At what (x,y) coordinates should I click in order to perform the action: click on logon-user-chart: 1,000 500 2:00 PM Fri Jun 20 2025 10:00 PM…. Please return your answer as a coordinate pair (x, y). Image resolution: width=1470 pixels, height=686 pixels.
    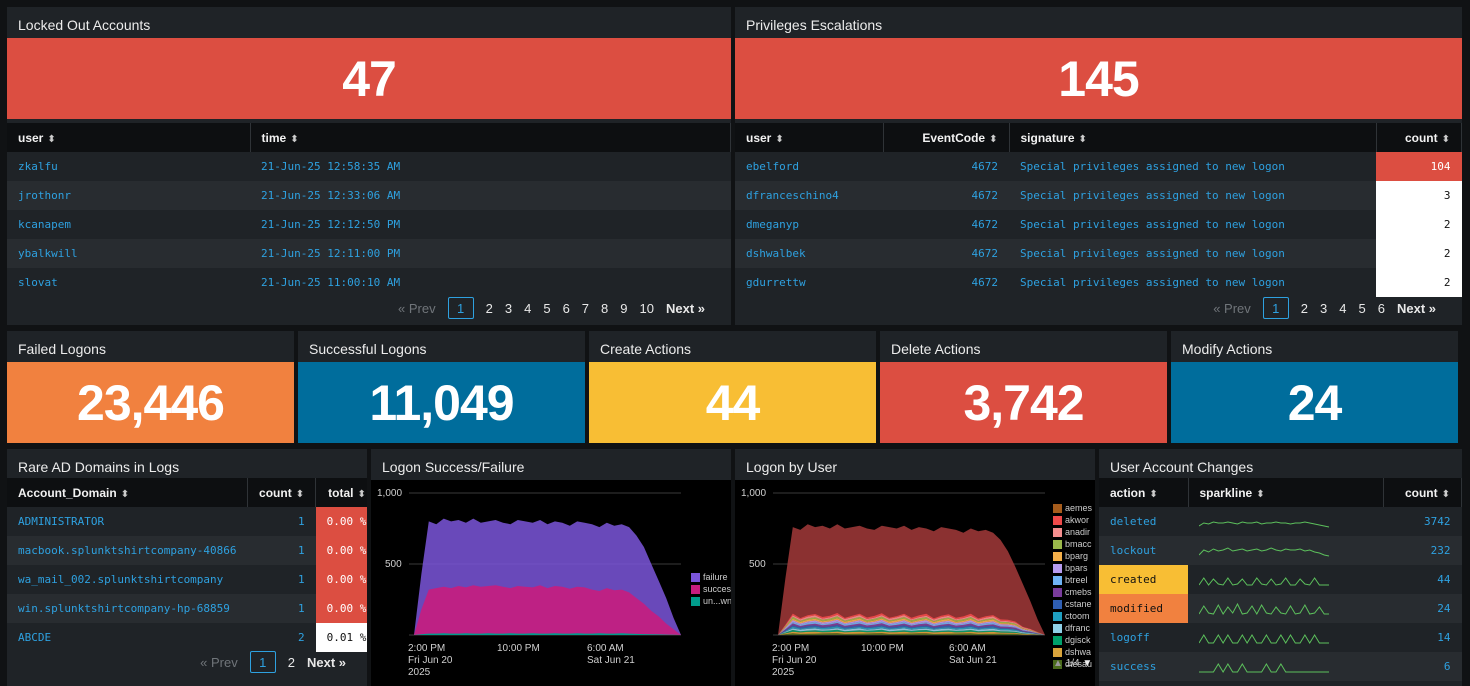
    Looking at the image, I should click on (915, 583).